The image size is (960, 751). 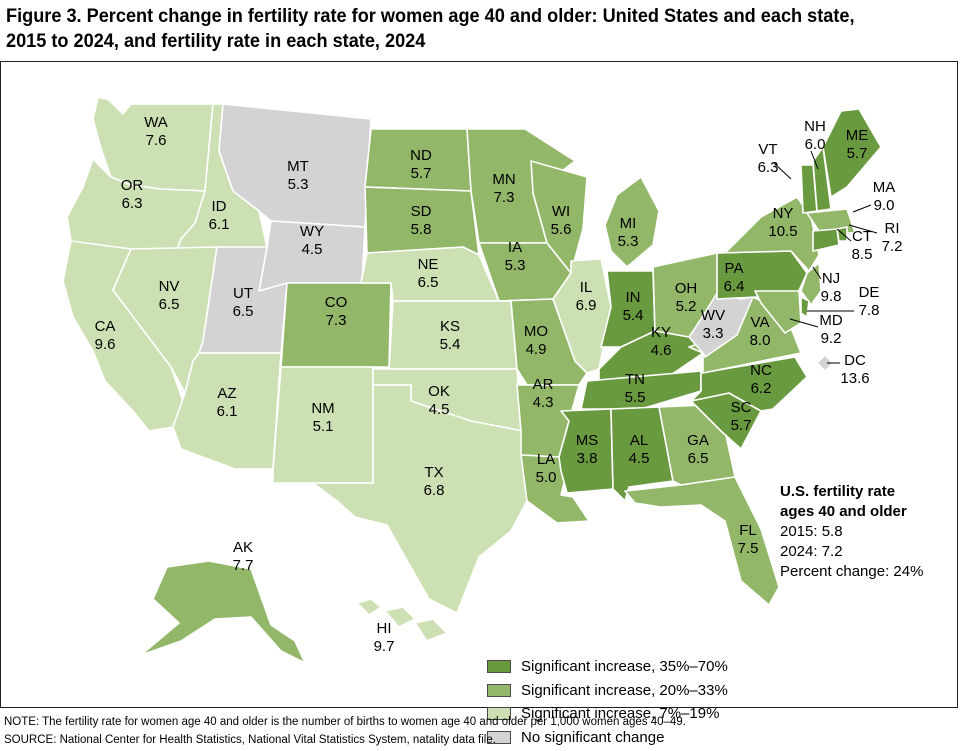 What do you see at coordinates (892, 228) in the screenshot?
I see `state-abbr-ri: RI` at bounding box center [892, 228].